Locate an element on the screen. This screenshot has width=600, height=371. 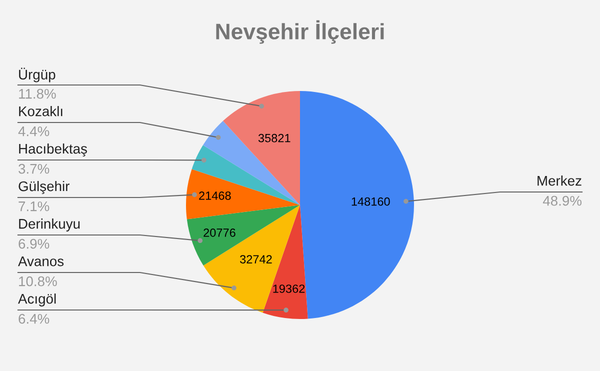
text: 32742 is located at coordinates (256, 259).